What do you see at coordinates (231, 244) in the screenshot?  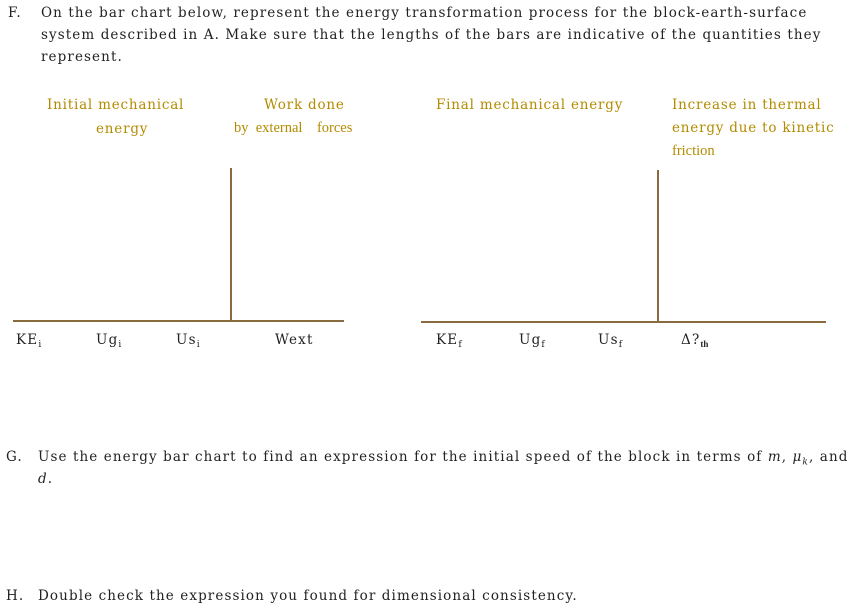 I see `left-chart-divider` at bounding box center [231, 244].